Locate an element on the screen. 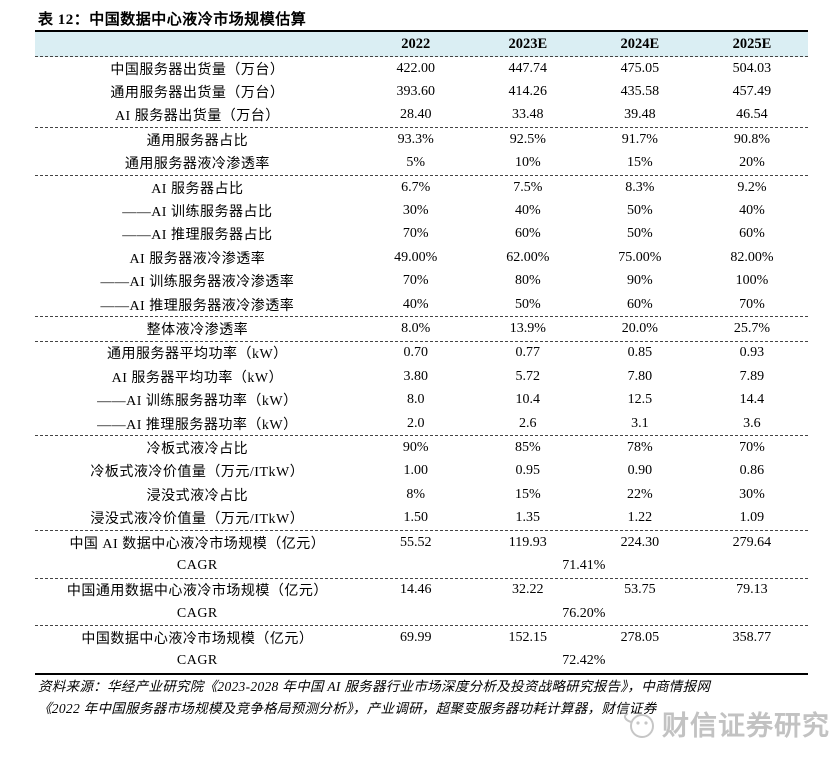  row-value: 7.80 is located at coordinates (640, 376).